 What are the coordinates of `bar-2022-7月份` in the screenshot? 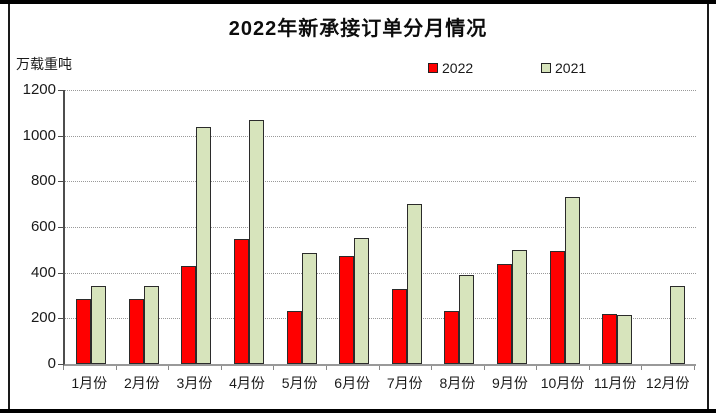 It's located at (399, 326).